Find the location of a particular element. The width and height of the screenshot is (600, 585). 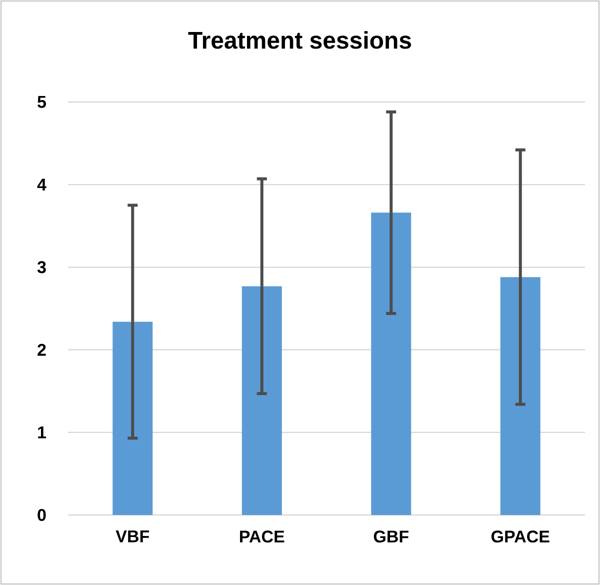

y-tick-label: 1 is located at coordinates (42, 432).